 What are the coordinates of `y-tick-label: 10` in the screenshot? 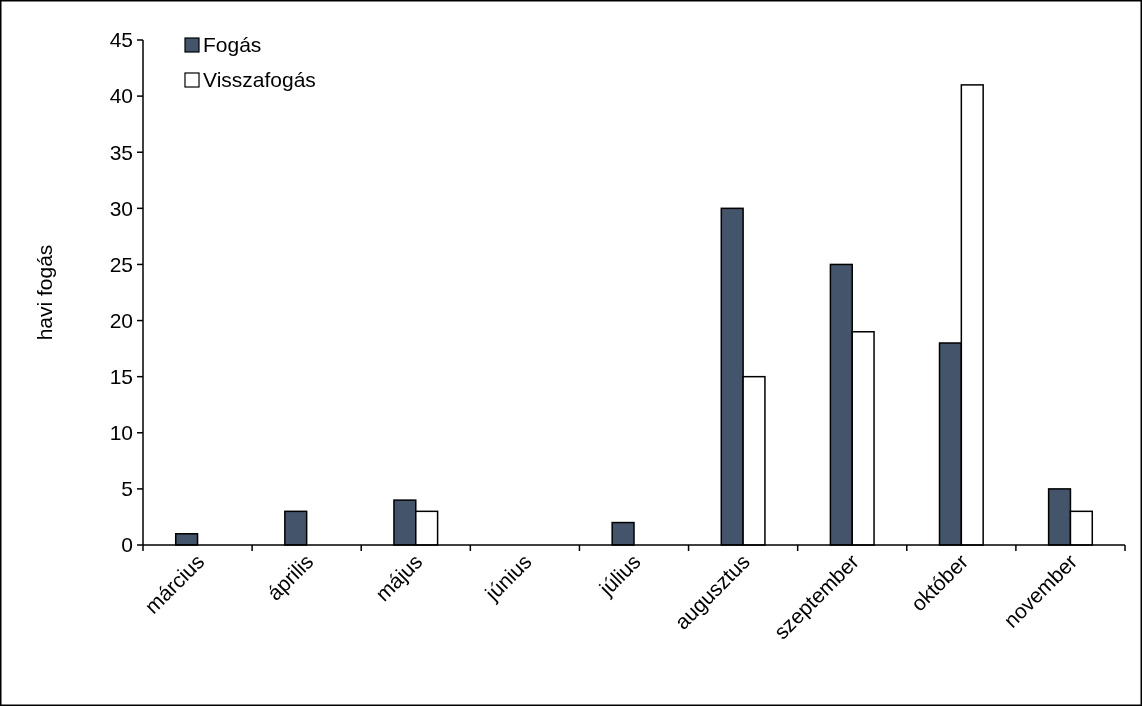 It's located at (121, 433).